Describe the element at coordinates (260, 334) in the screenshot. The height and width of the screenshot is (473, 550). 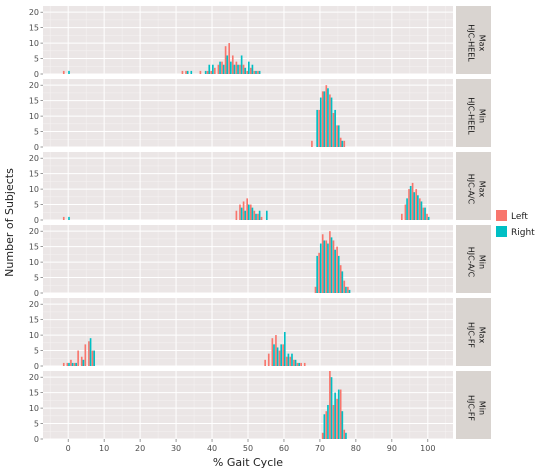
I see `facet-panel-5: 0 5 10 15 20 HJC-FF Max` at that location.